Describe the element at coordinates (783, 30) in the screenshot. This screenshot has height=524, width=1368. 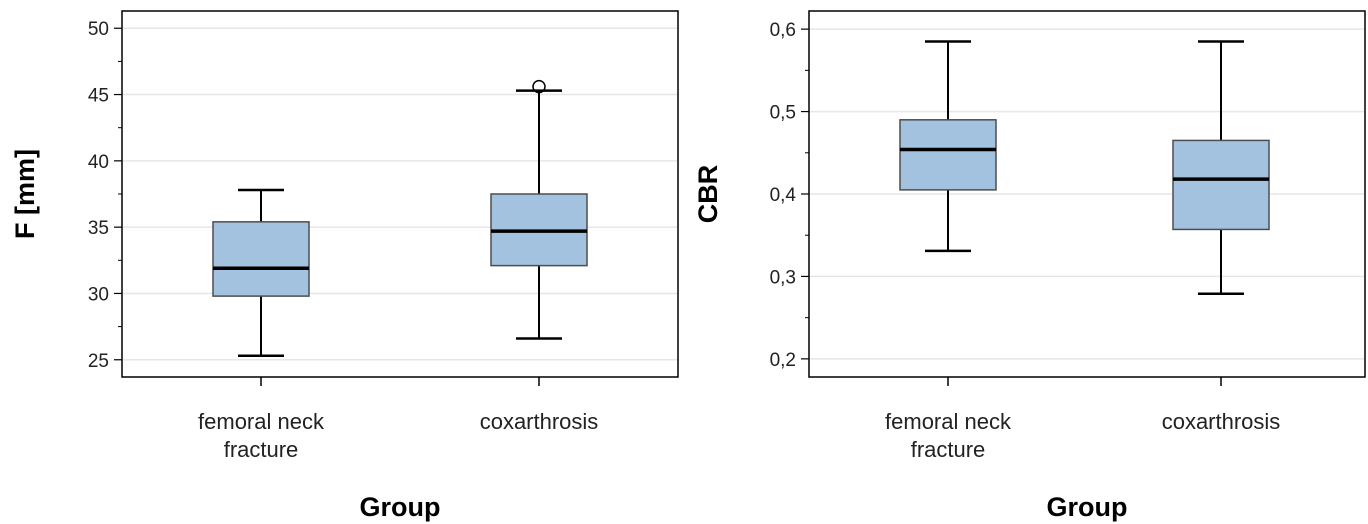
I see `y-tick-label: 0,6` at that location.